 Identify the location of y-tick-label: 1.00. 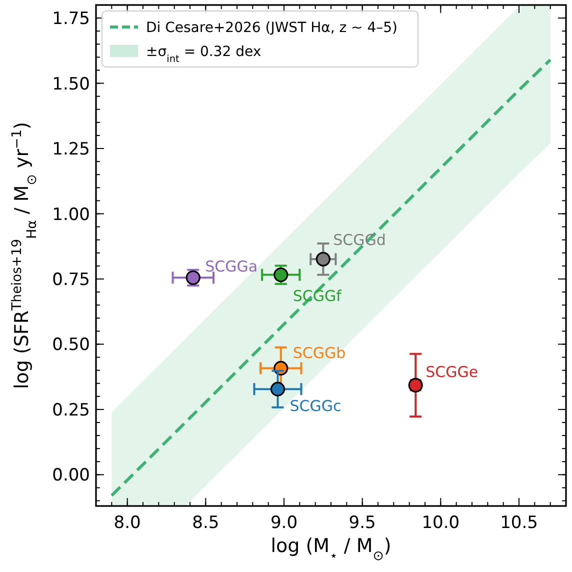
(71, 214).